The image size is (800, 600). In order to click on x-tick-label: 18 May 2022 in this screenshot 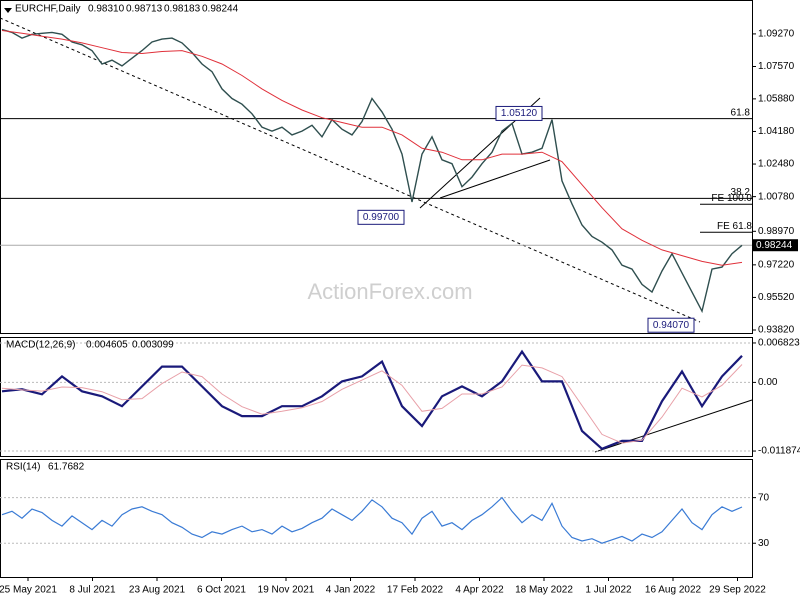, I will do `click(544, 590)`.